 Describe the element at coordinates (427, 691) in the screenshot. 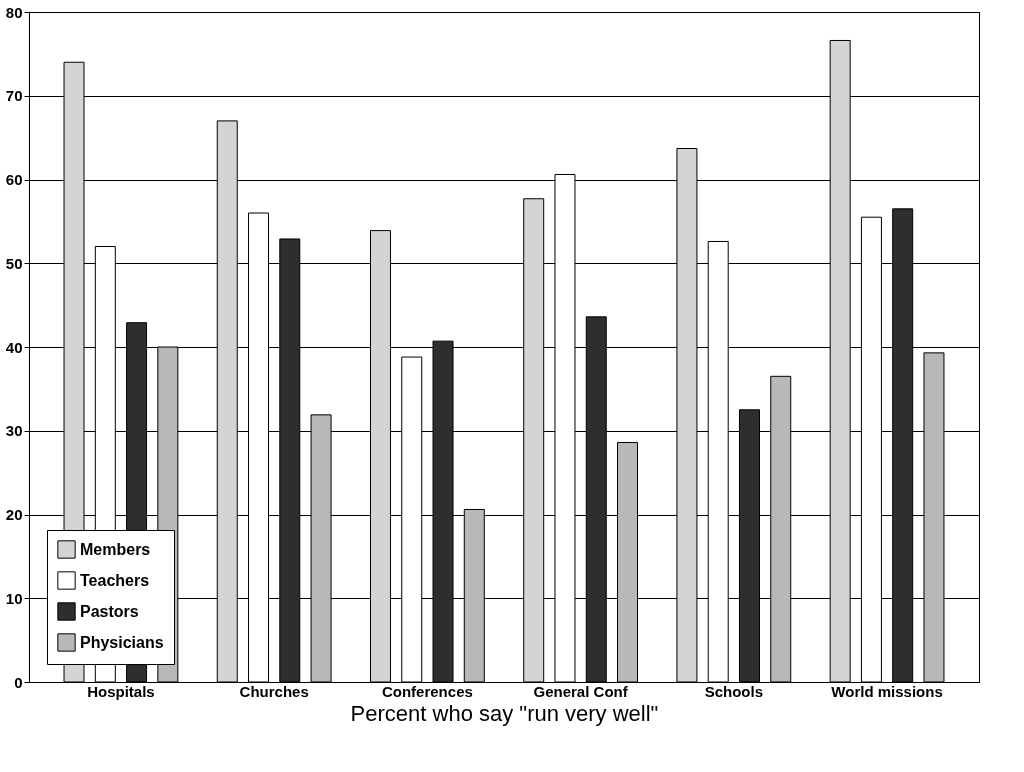

I see `x-tick-label: Conferences` at that location.